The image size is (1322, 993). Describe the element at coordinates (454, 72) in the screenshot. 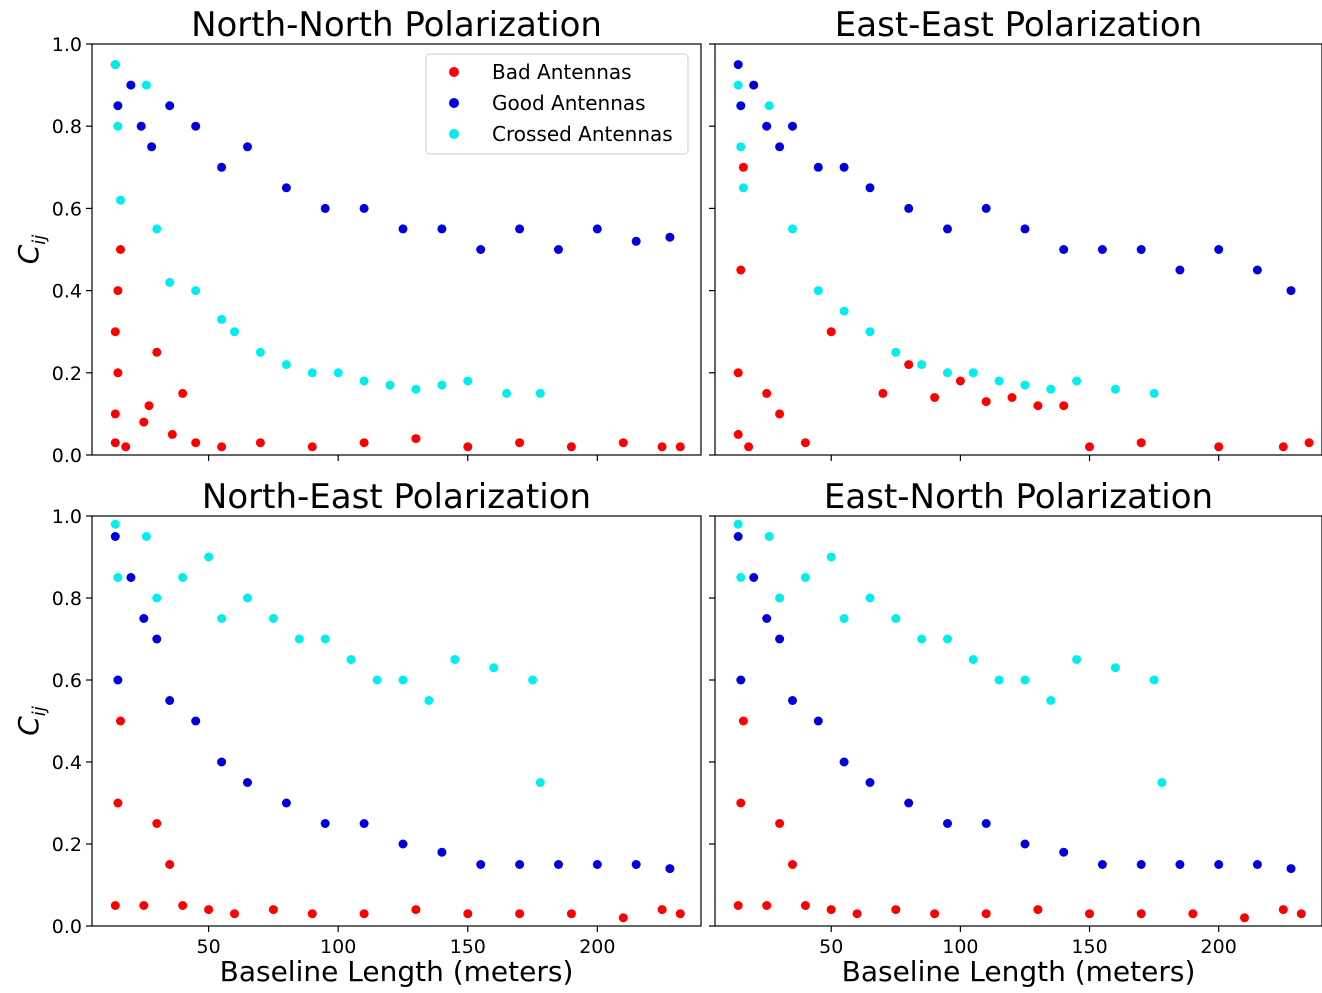

I see `bad-legend-marker` at that location.